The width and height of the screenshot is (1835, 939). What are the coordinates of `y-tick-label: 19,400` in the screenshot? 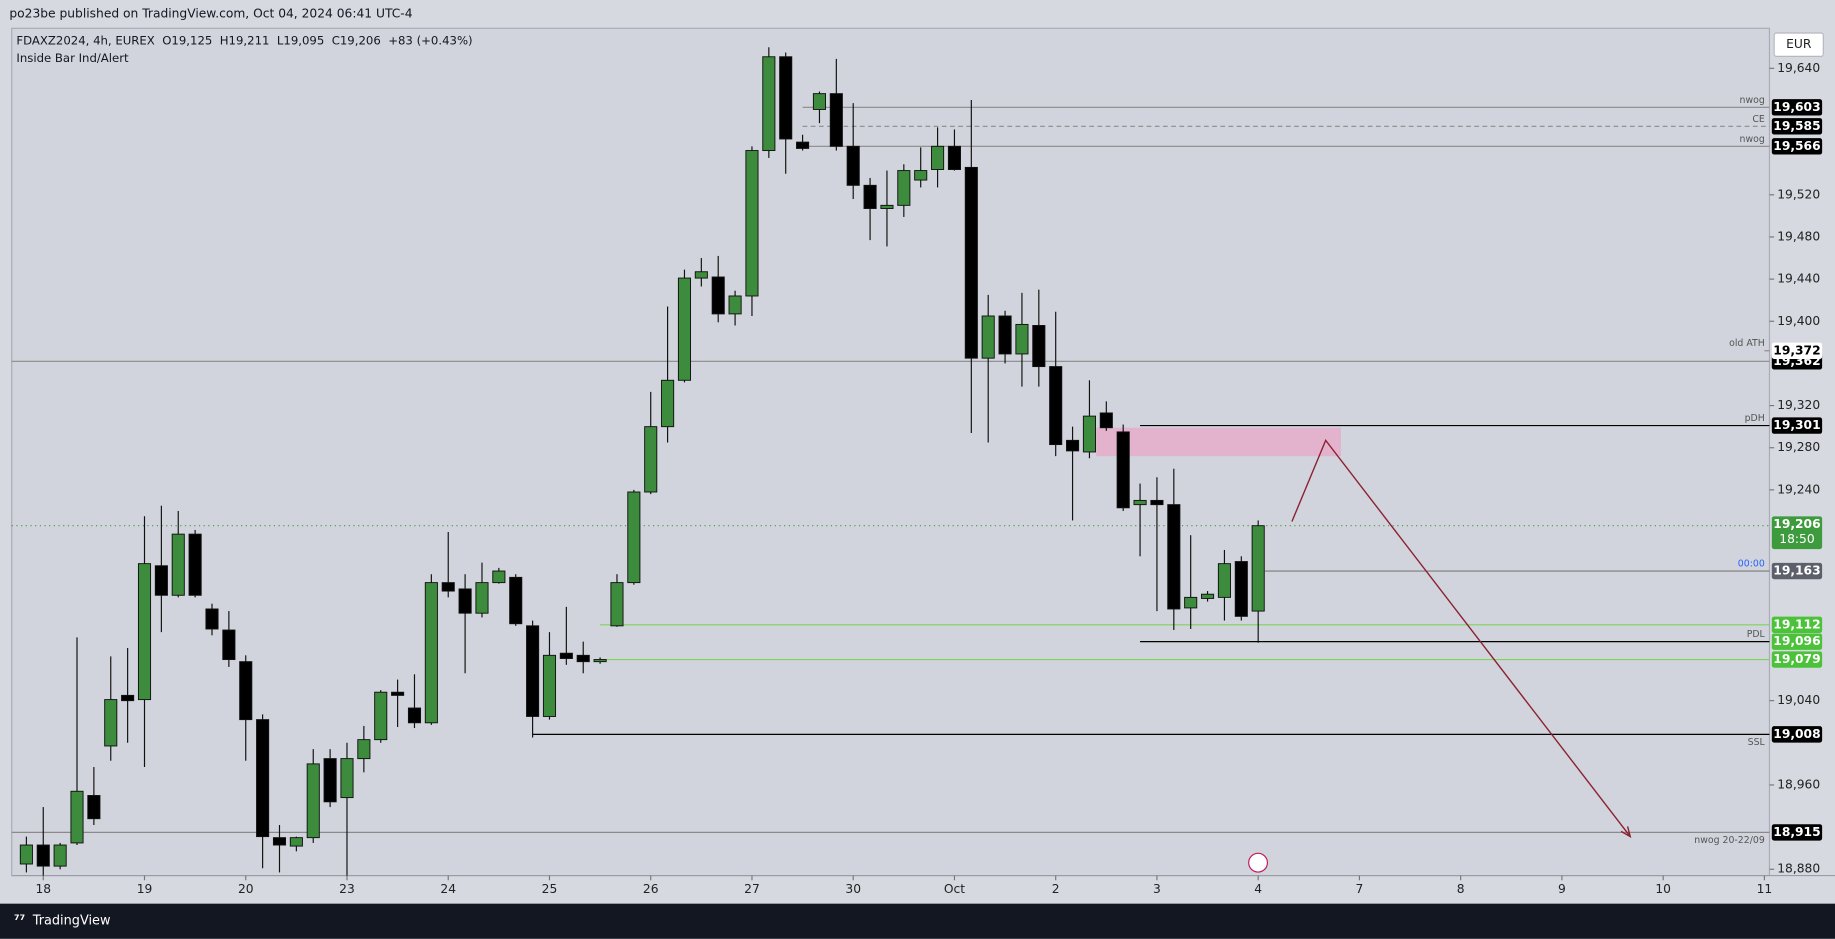 It's located at (1798, 321).